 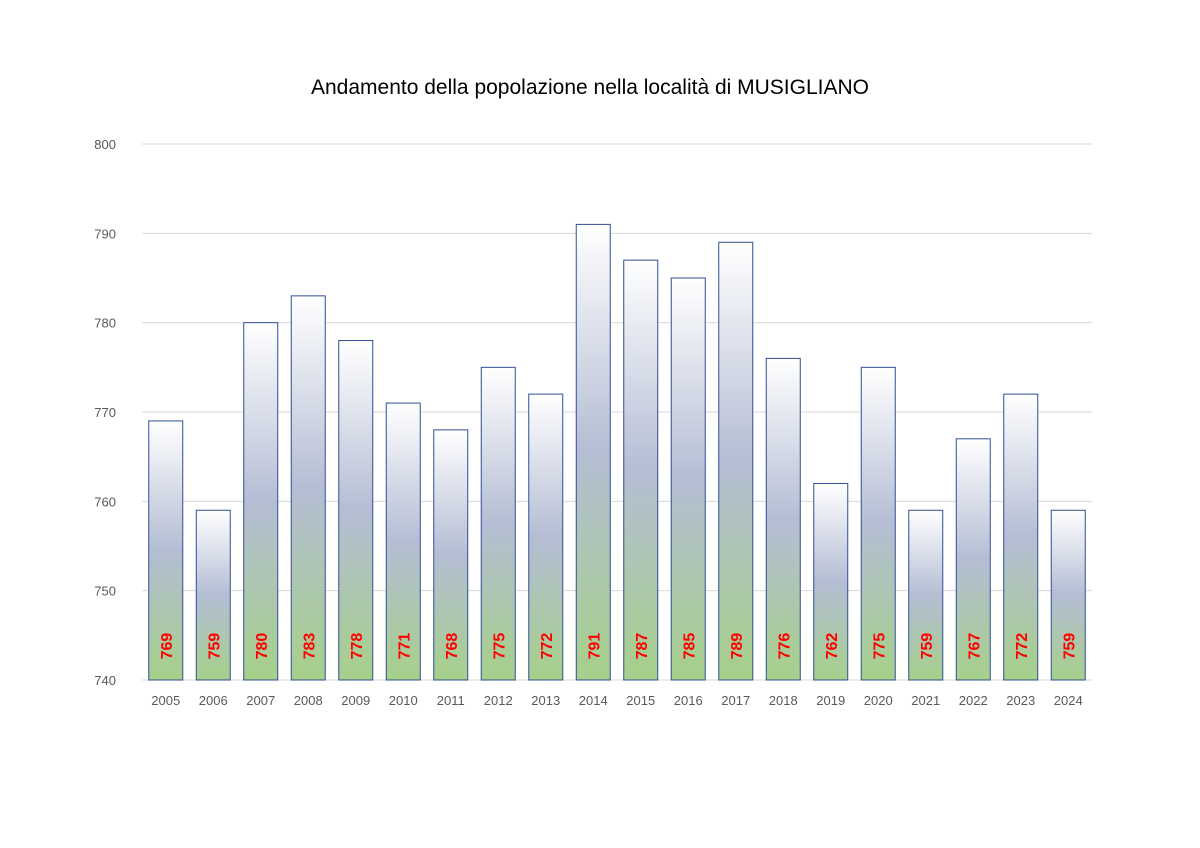 What do you see at coordinates (783, 519) in the screenshot?
I see `bar-2018` at bounding box center [783, 519].